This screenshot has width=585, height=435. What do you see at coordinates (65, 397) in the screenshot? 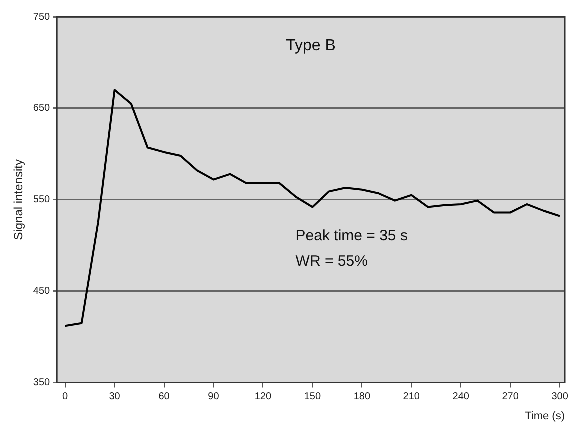
I see `x-tick-label: 0` at bounding box center [65, 397].